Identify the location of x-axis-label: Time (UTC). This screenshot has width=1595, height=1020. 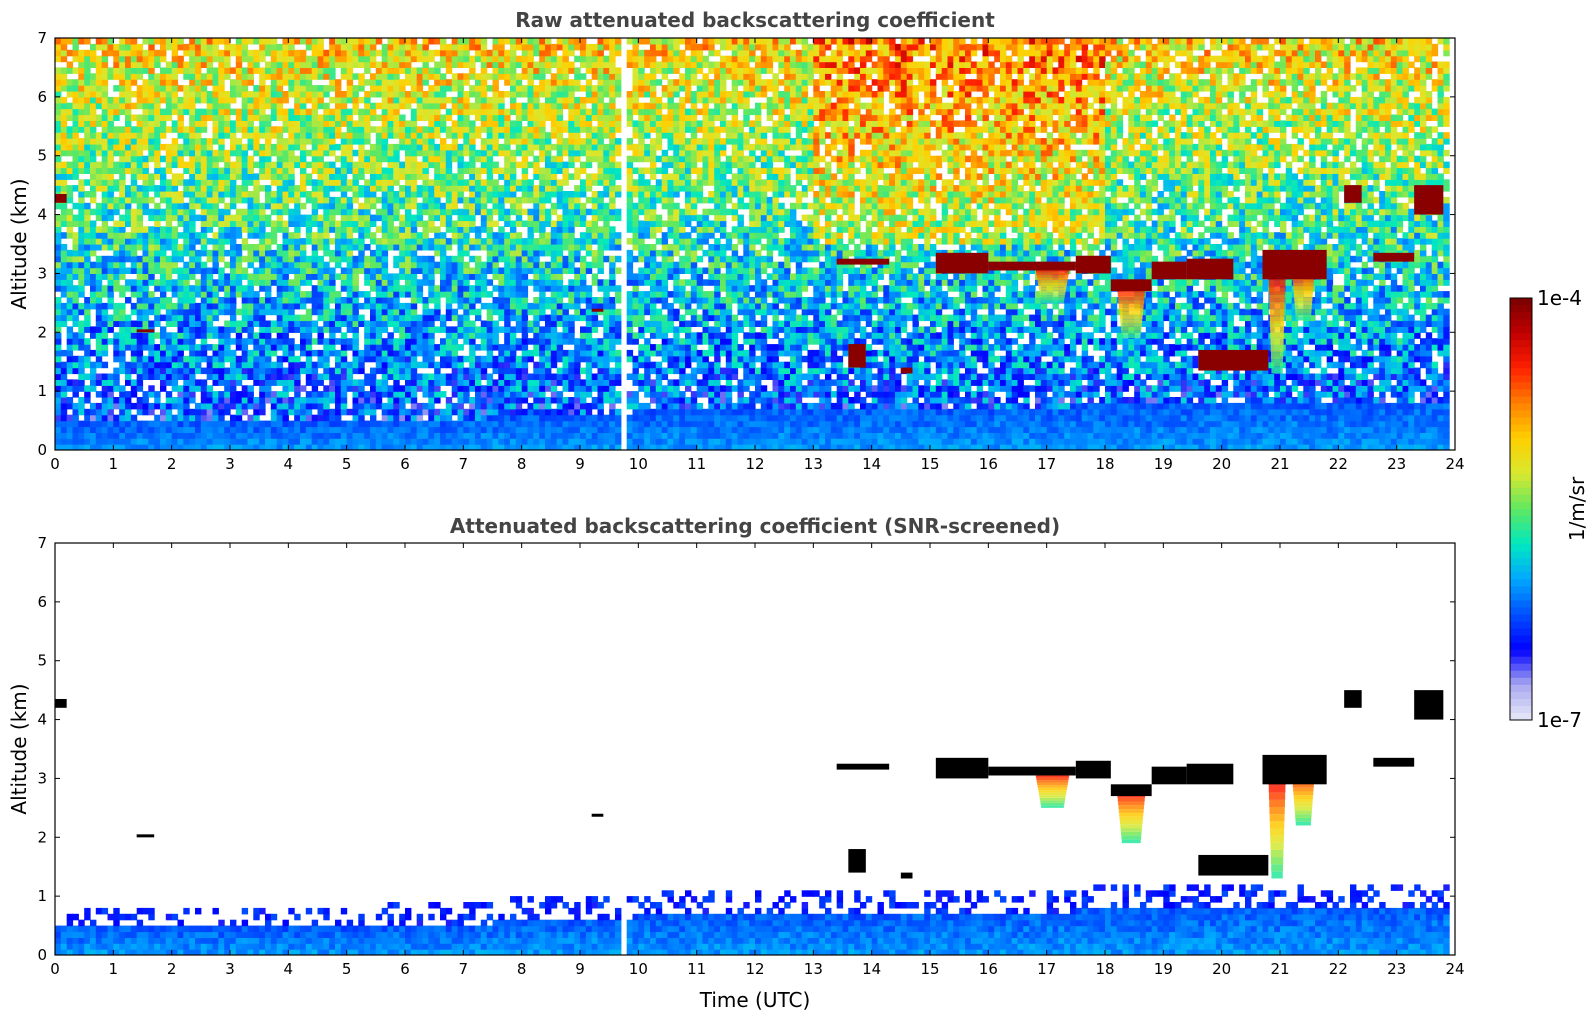
(755, 1000).